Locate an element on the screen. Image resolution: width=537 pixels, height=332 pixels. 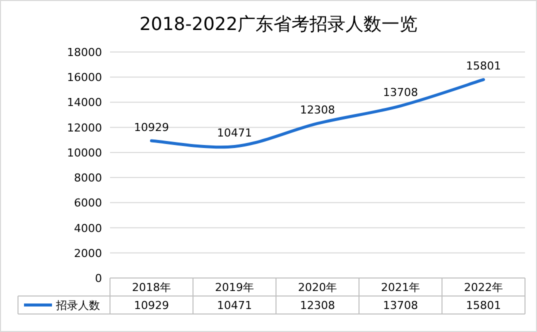
legend-label: 招录人数 is located at coordinates (77, 305).